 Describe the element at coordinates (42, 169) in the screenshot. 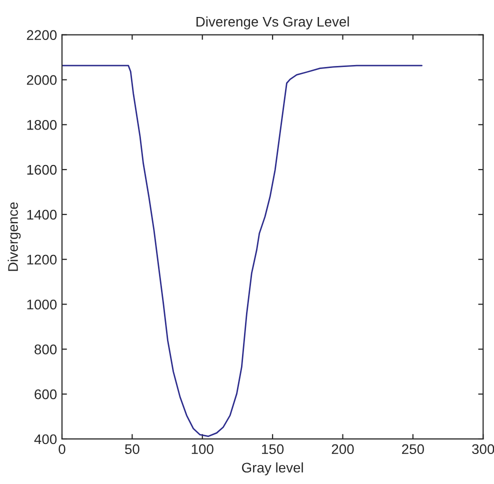

I see `y-tick-label: 1600` at that location.